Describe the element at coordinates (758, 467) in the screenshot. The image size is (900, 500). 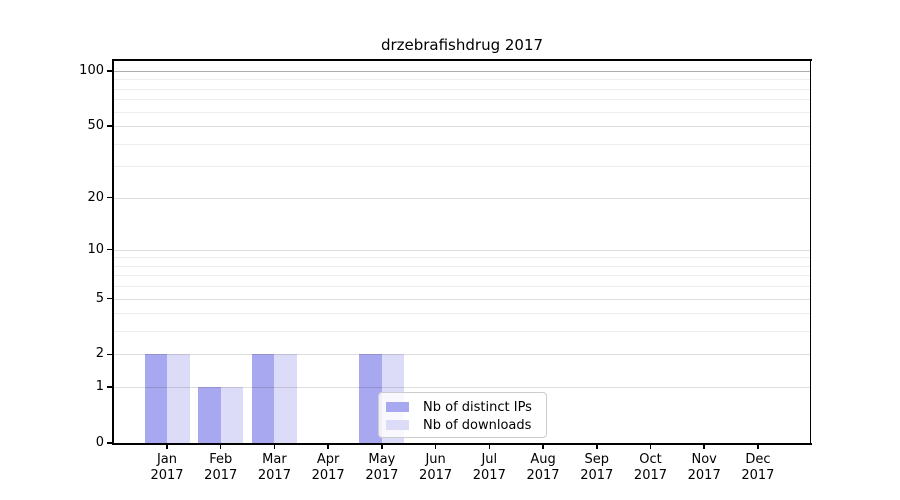
I see `x-tick-label-dec: Dec 2017` at that location.